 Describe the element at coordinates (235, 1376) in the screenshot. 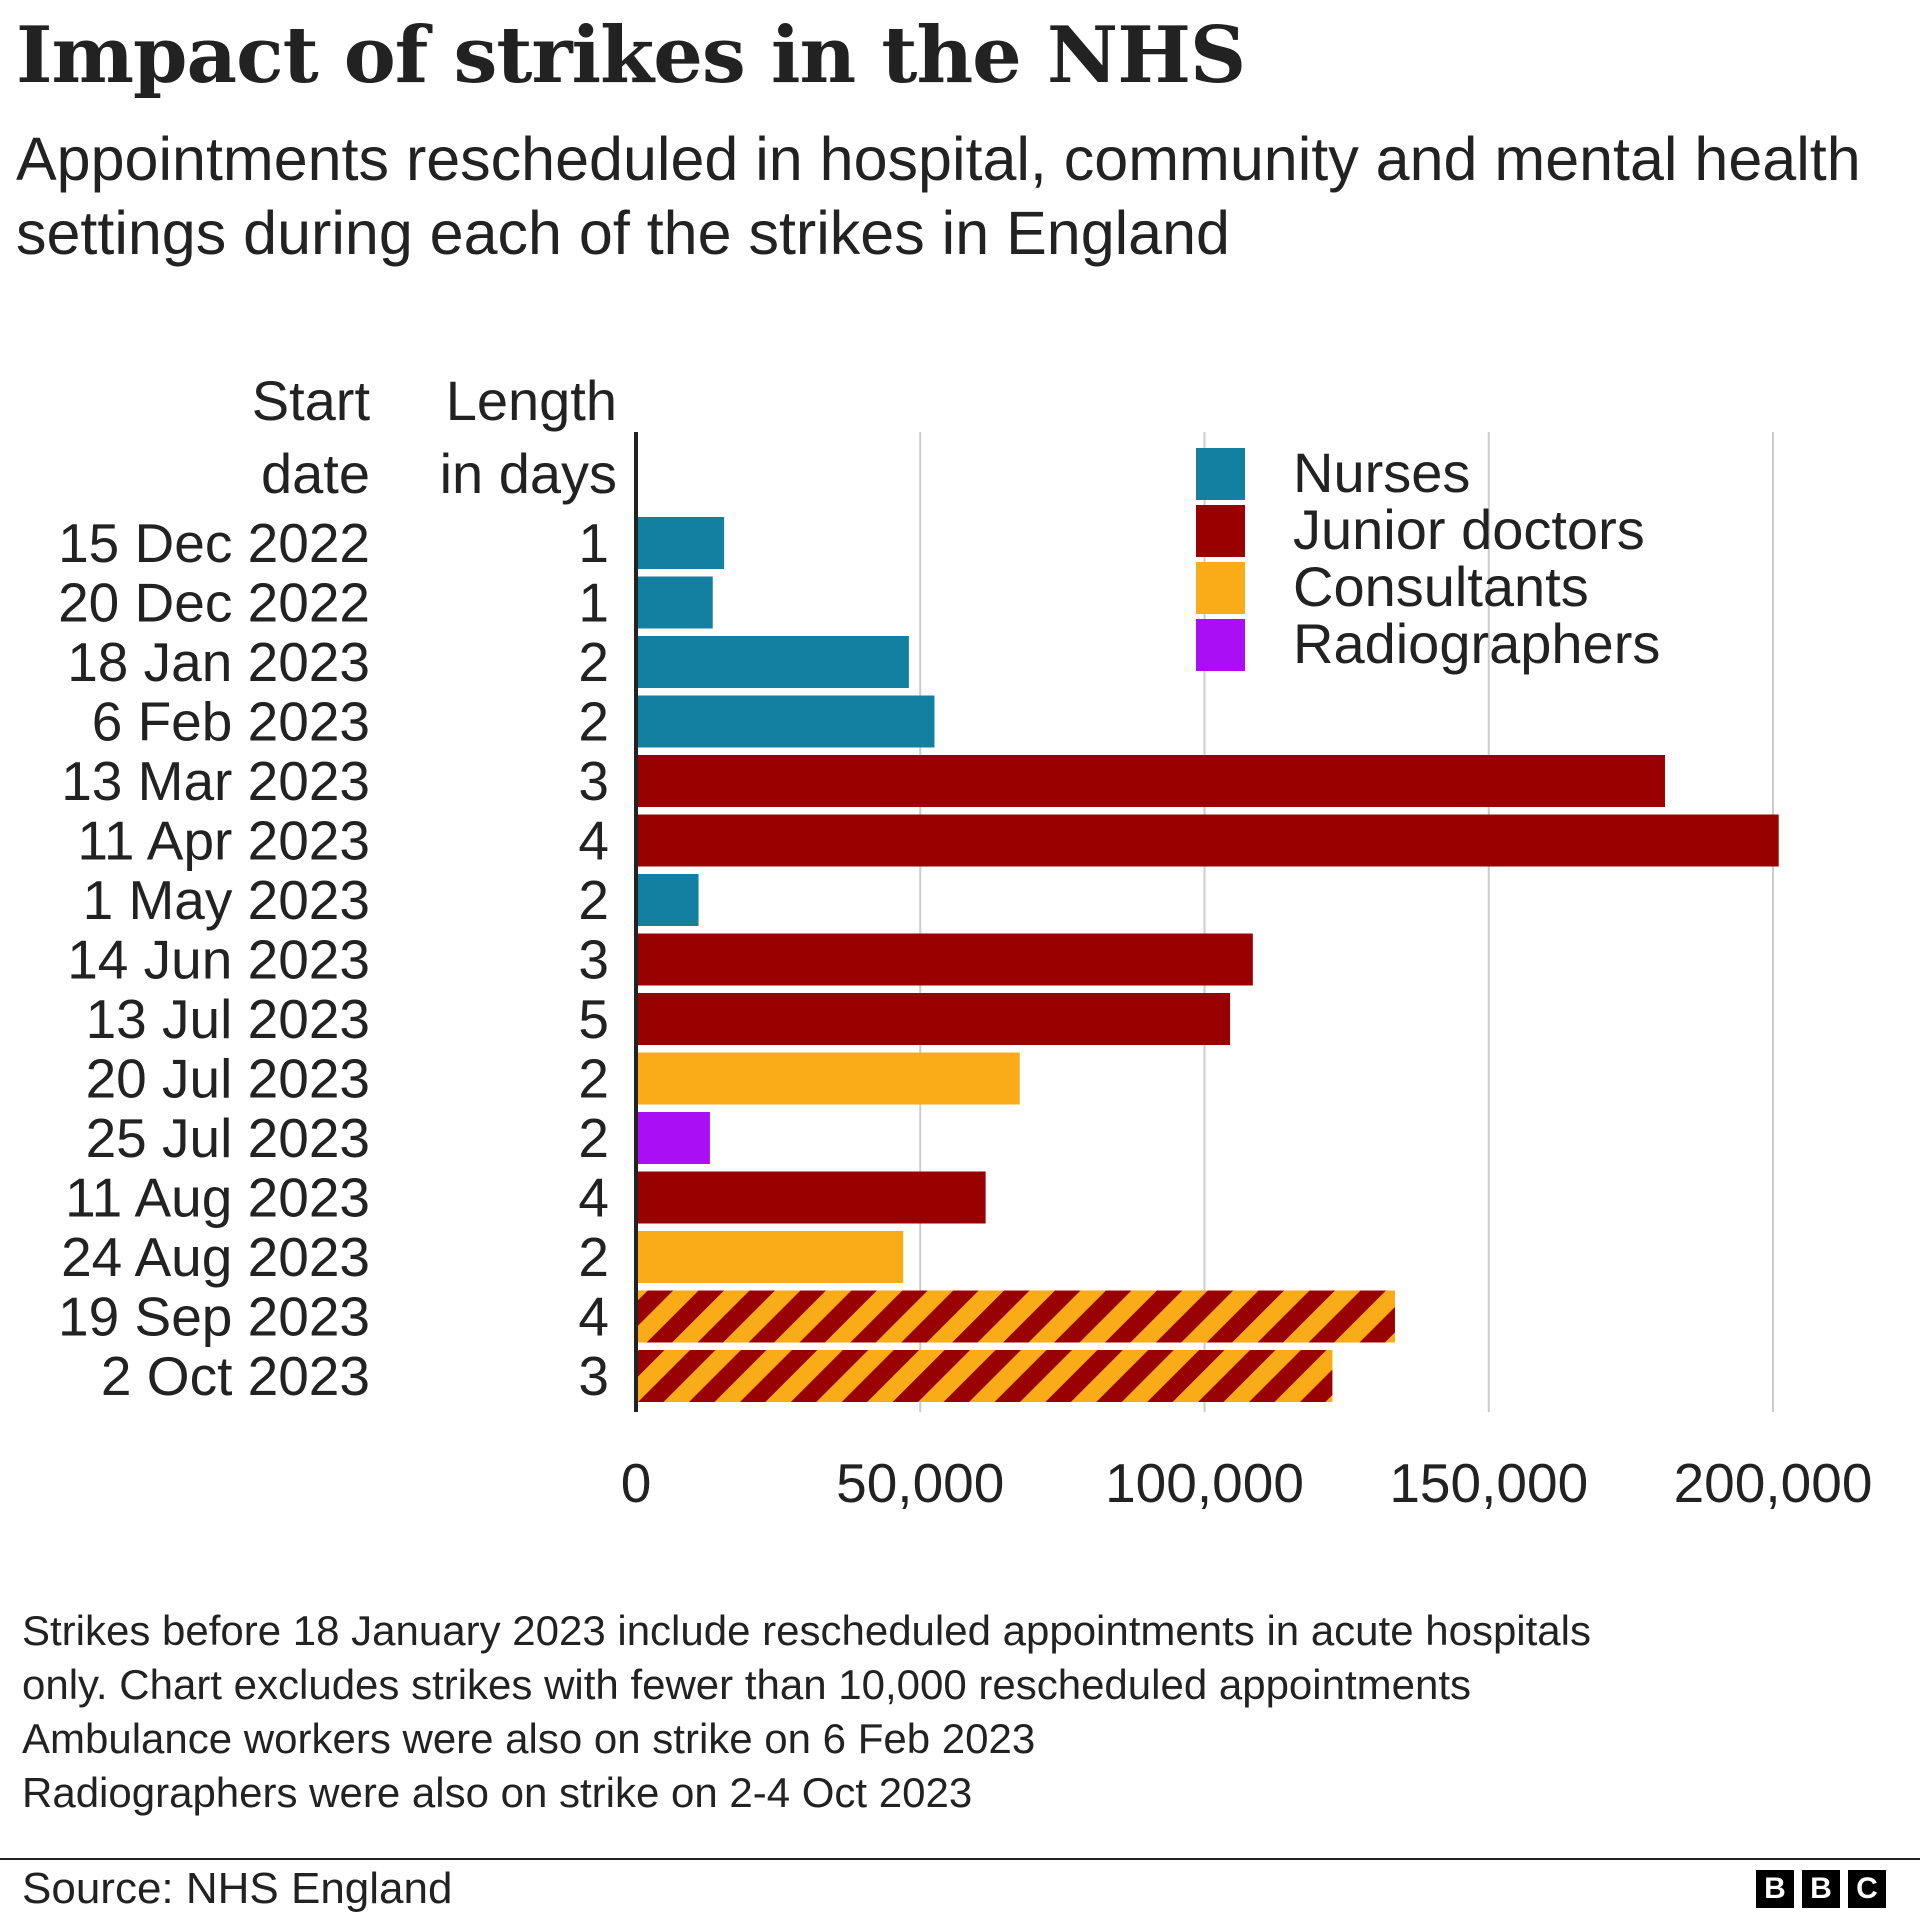

I see `row-date-label: 2 Oct 2023` at that location.